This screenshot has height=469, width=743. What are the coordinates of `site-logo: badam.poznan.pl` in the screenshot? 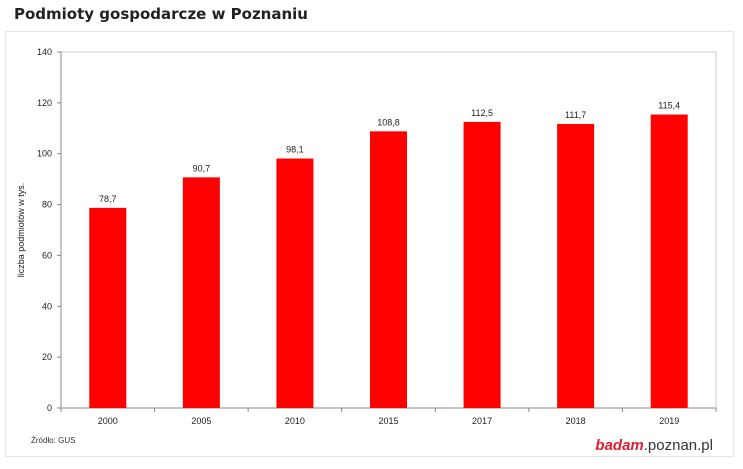 It's located at (654, 445).